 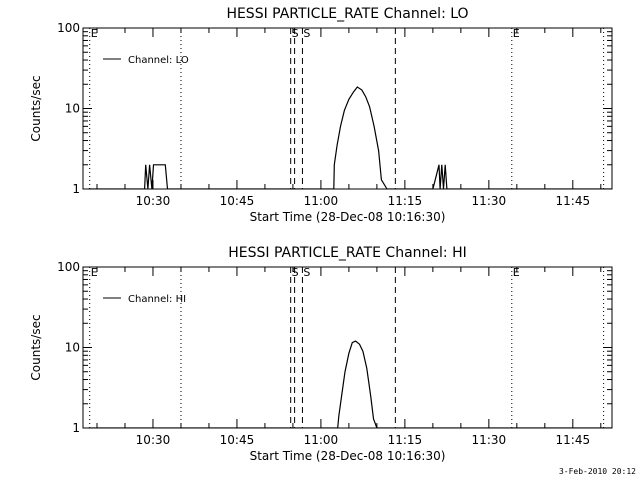 I want to click on chart-title: HESSI PARTICLE_RATE Channel: HI, so click(x=347, y=253).